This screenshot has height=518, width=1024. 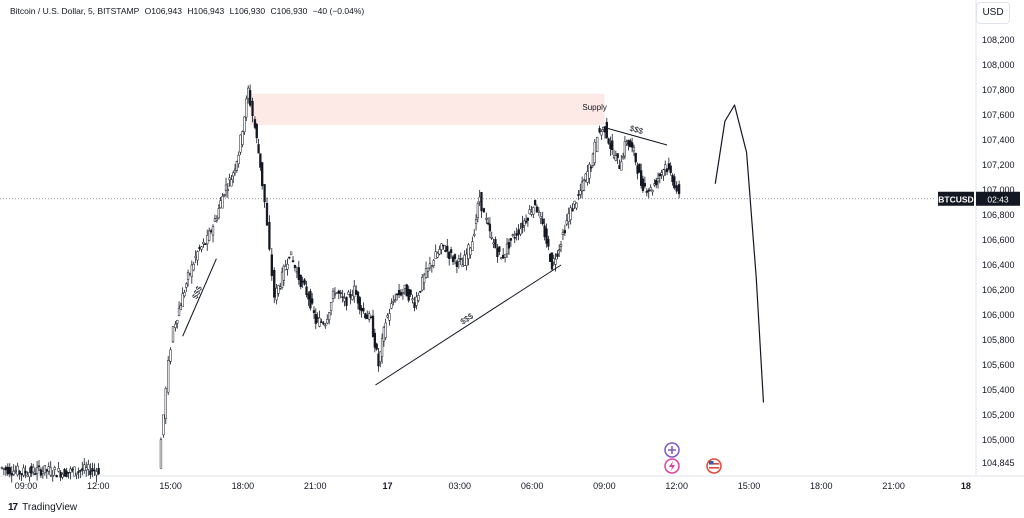 I want to click on y-tick-label: 105,600, so click(x=998, y=365).